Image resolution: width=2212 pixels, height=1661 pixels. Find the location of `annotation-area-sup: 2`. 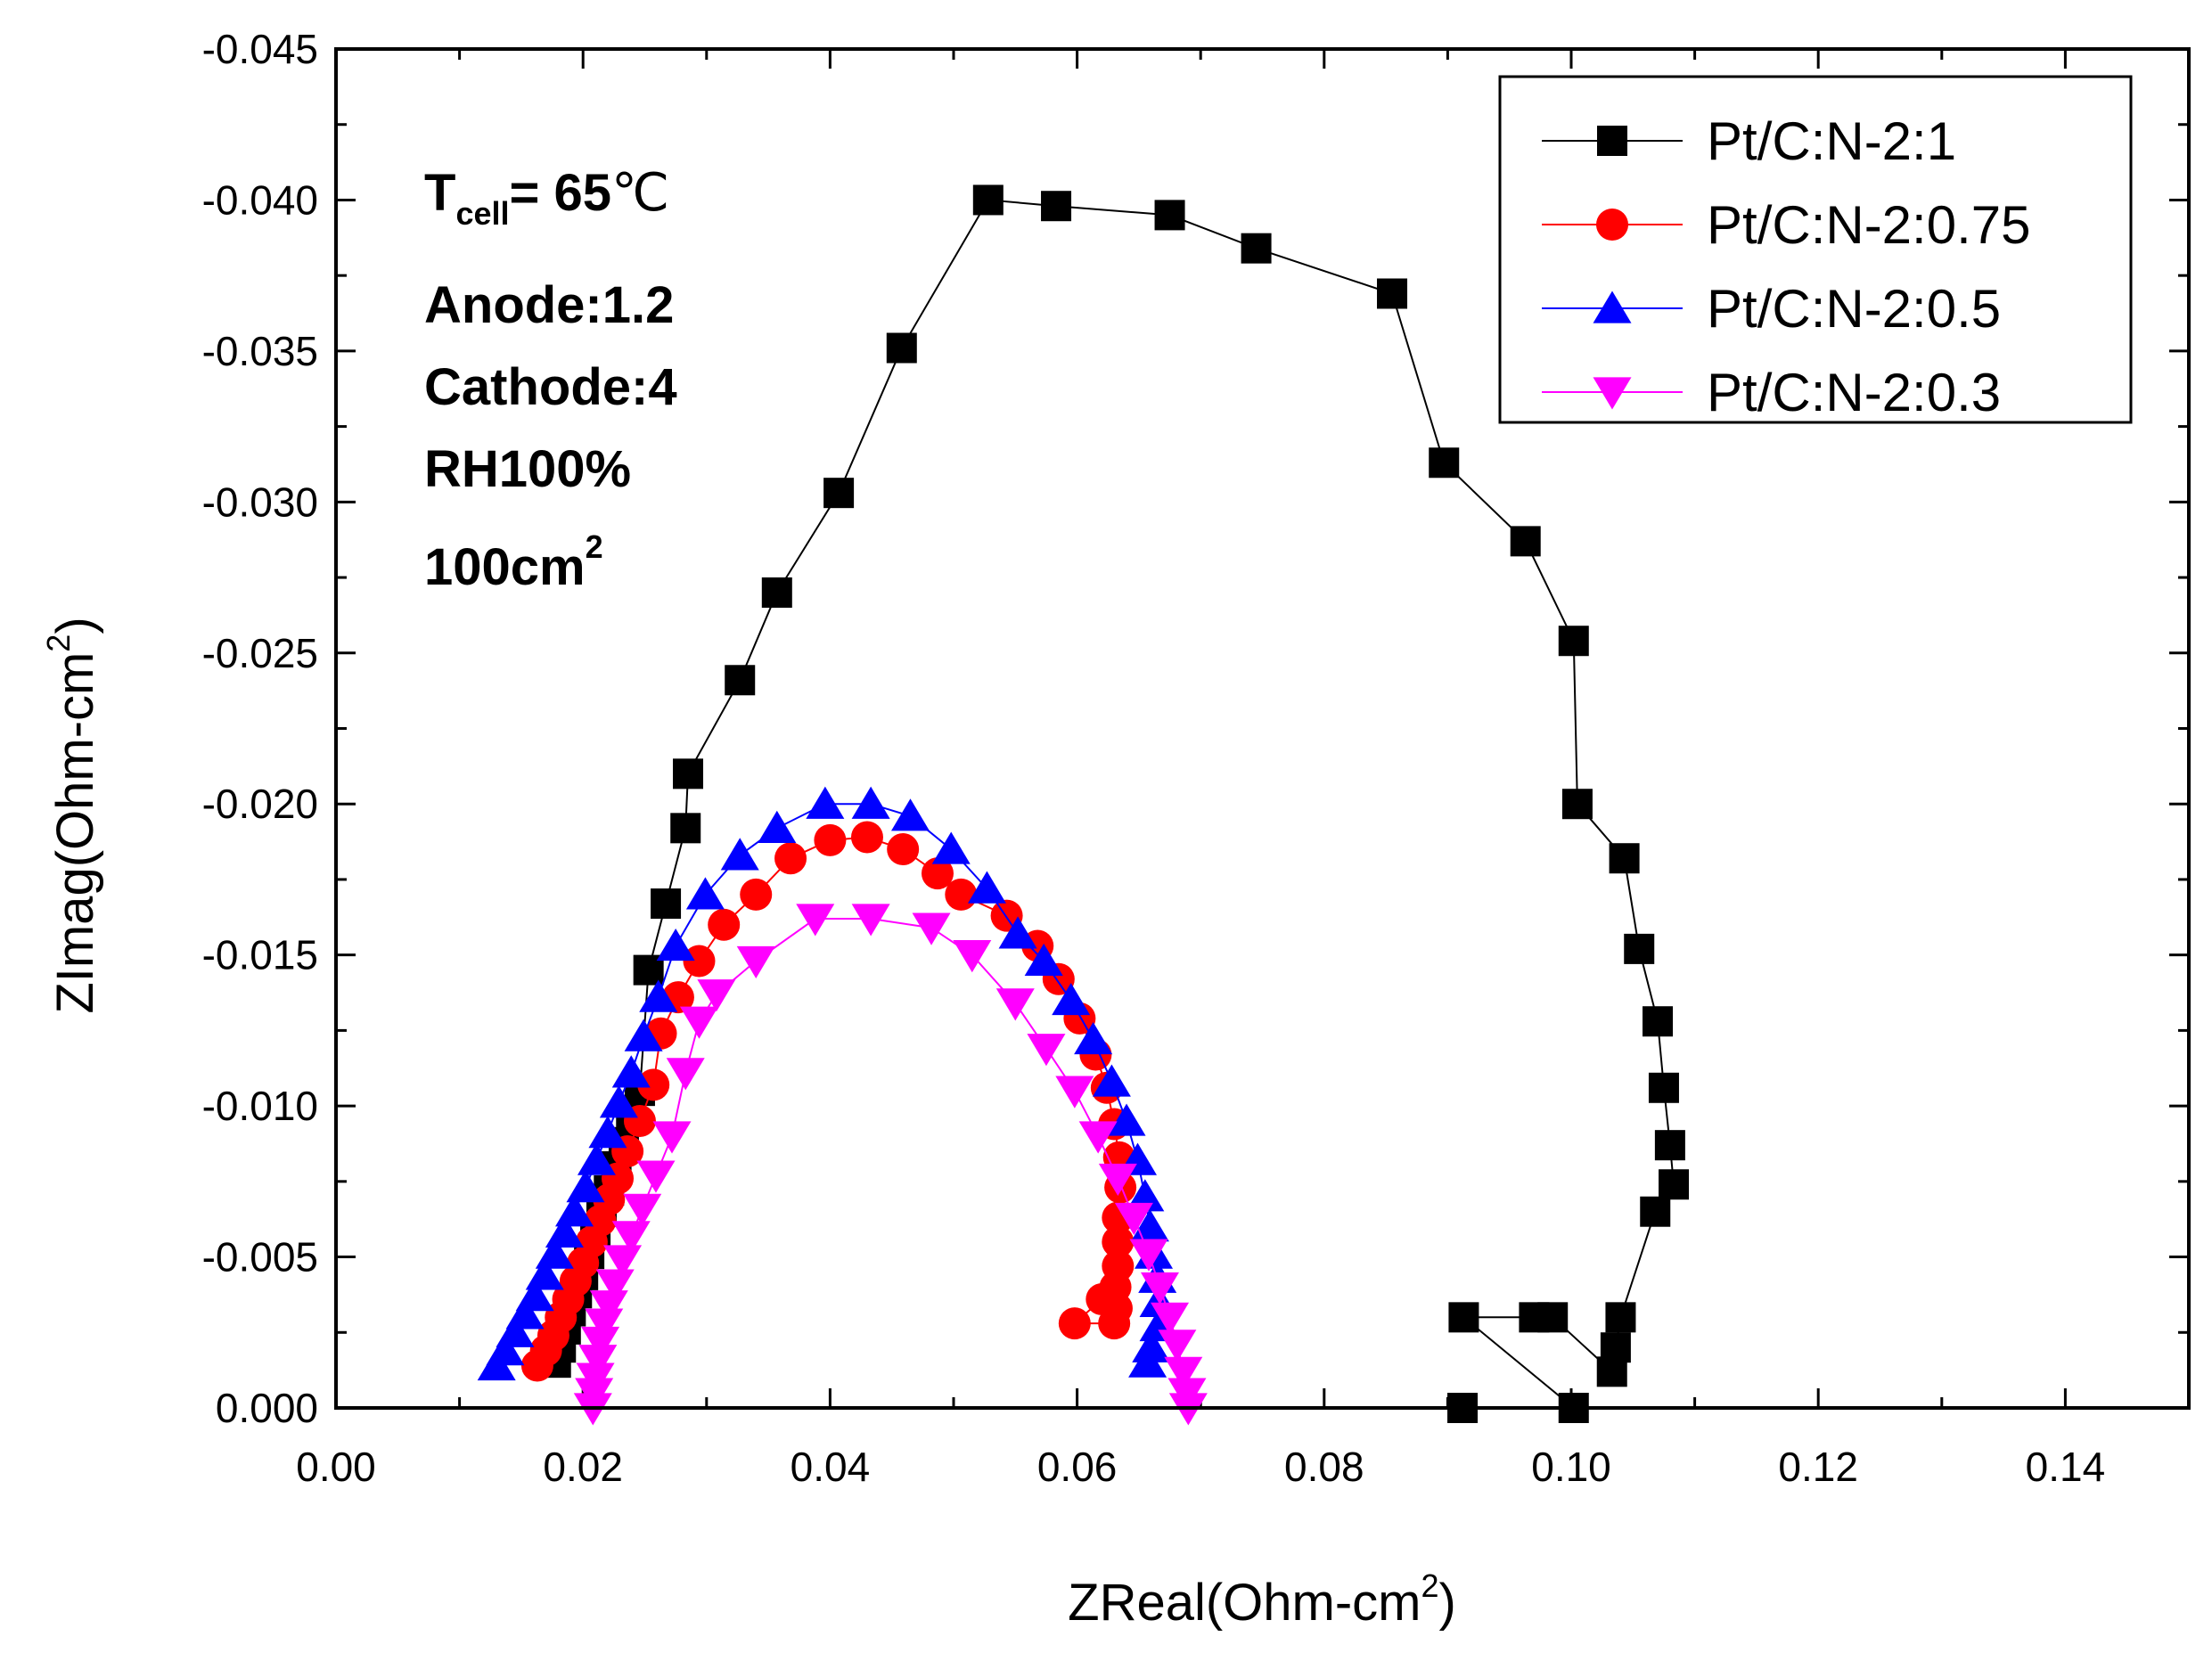

annotation-area-sup: 2 is located at coordinates (594, 546).